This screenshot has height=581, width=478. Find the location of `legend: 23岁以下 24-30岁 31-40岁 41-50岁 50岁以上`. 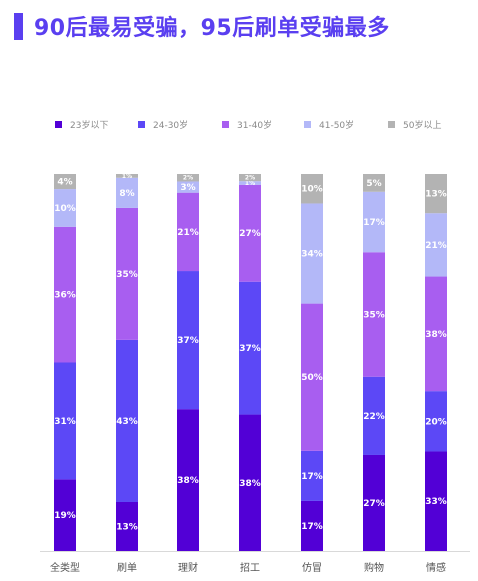

legend: 23岁以下 24-30岁 31-40岁 41-50岁 50岁以上 is located at coordinates (239, 126).